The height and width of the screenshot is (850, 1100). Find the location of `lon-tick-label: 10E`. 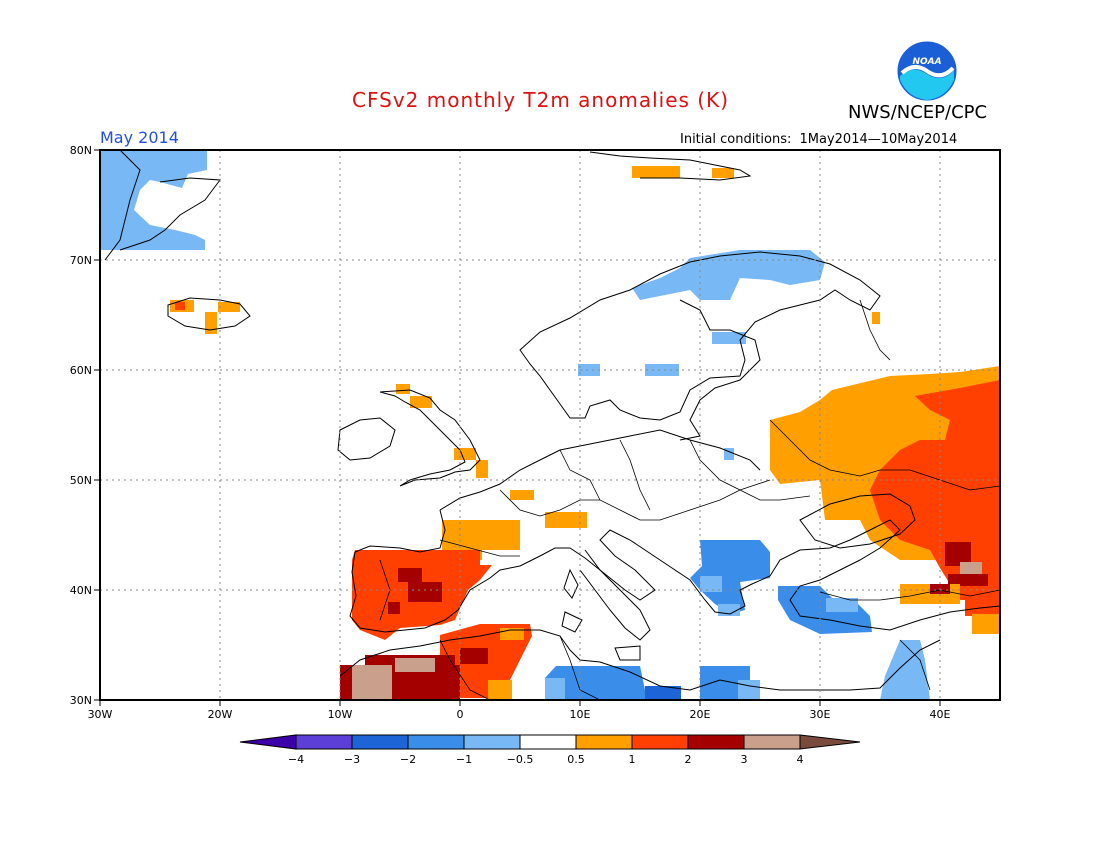

lon-tick-label: 10E is located at coordinates (580, 714).